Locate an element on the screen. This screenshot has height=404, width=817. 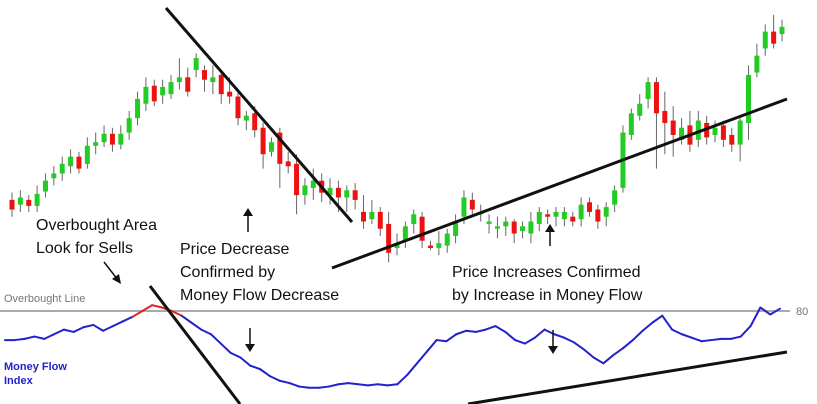
overbought-area-label: Overbought Area is located at coordinates (96, 225).